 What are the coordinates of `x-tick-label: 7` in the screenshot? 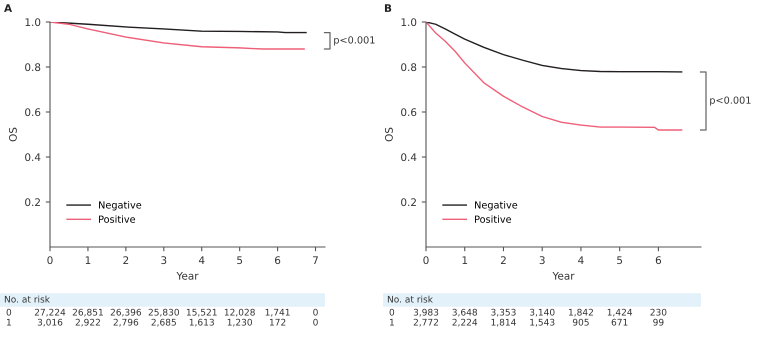 It's located at (315, 260).